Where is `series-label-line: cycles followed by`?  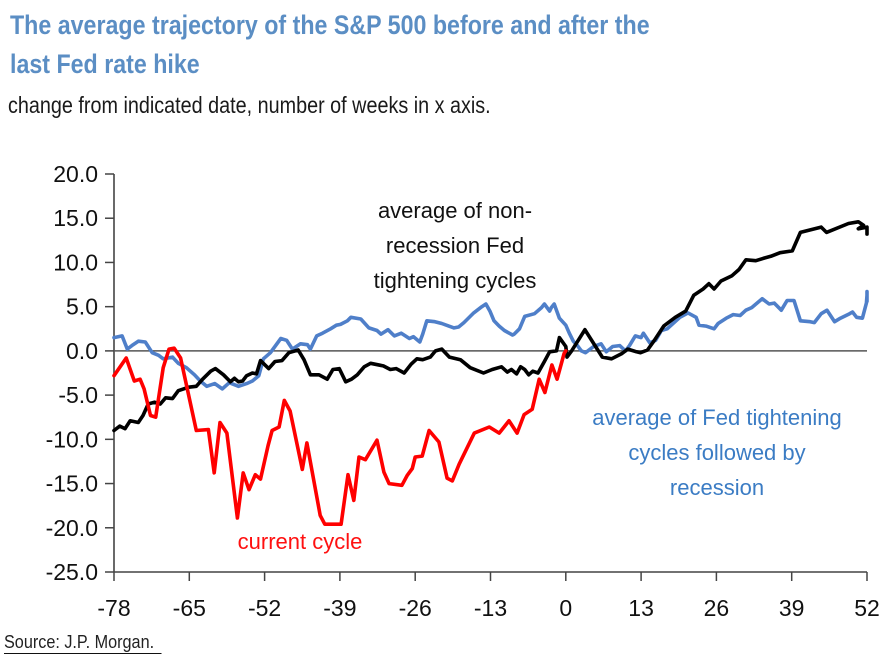 series-label-line: cycles followed by is located at coordinates (716, 452).